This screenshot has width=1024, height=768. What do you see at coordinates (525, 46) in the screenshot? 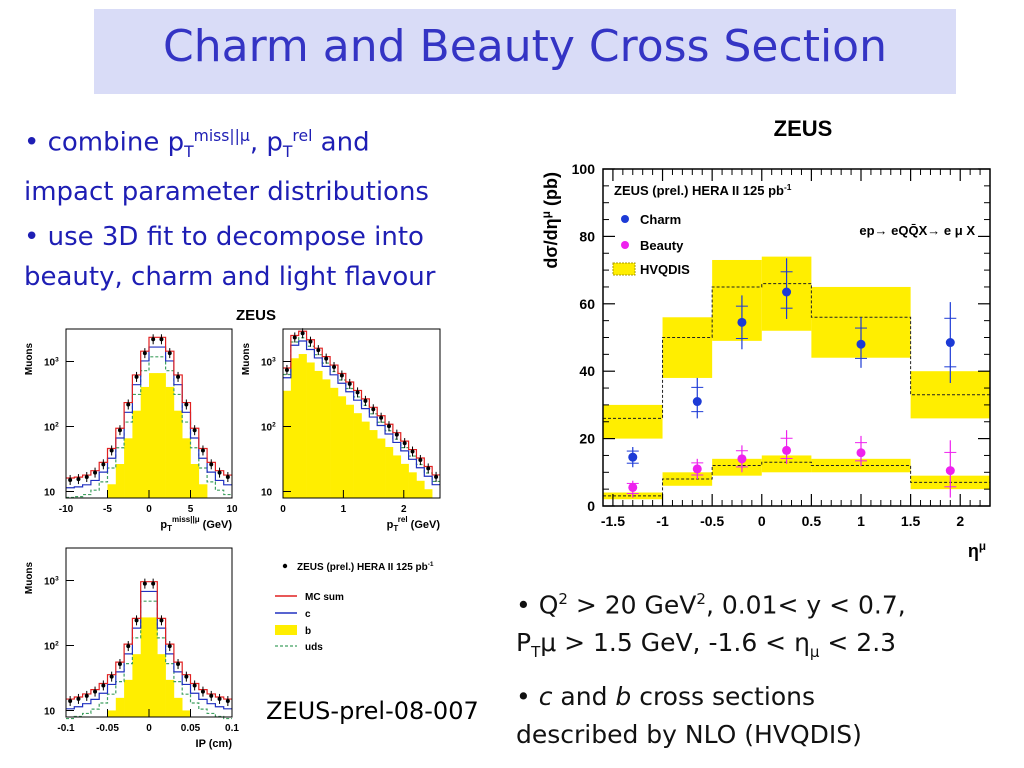
I see `page-title: Charm and Beauty Cross Section` at bounding box center [525, 46].